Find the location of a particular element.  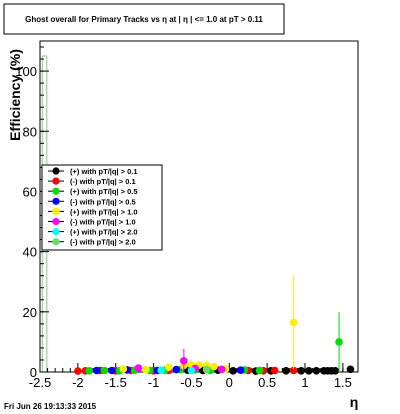

x-tick-label: -0.5 is located at coordinates (191, 382).